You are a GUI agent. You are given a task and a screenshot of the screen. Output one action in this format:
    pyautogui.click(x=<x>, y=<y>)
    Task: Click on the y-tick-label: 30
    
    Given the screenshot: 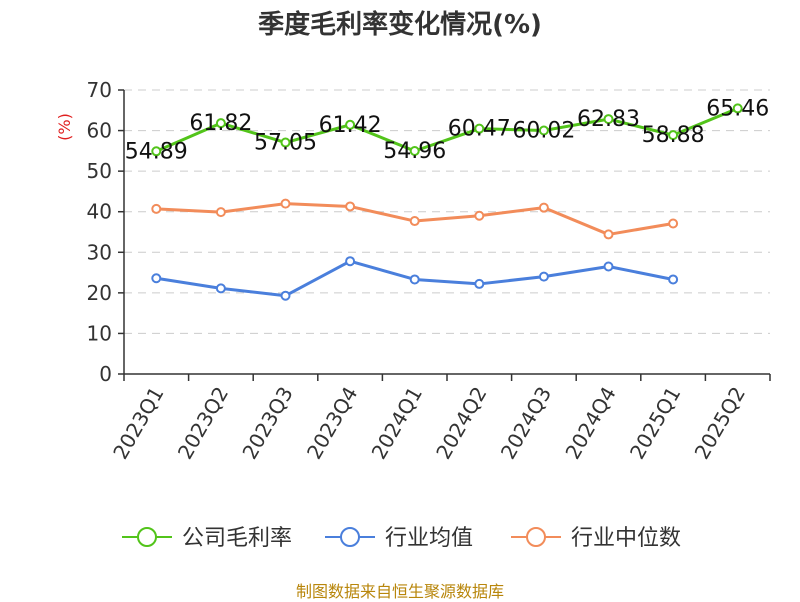 What is the action you would take?
    pyautogui.click(x=99, y=252)
    